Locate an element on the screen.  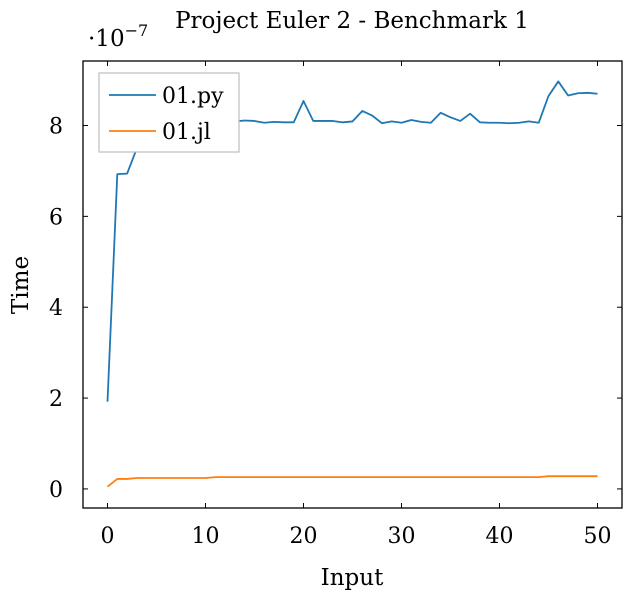
legend-box is located at coordinates (169, 112).